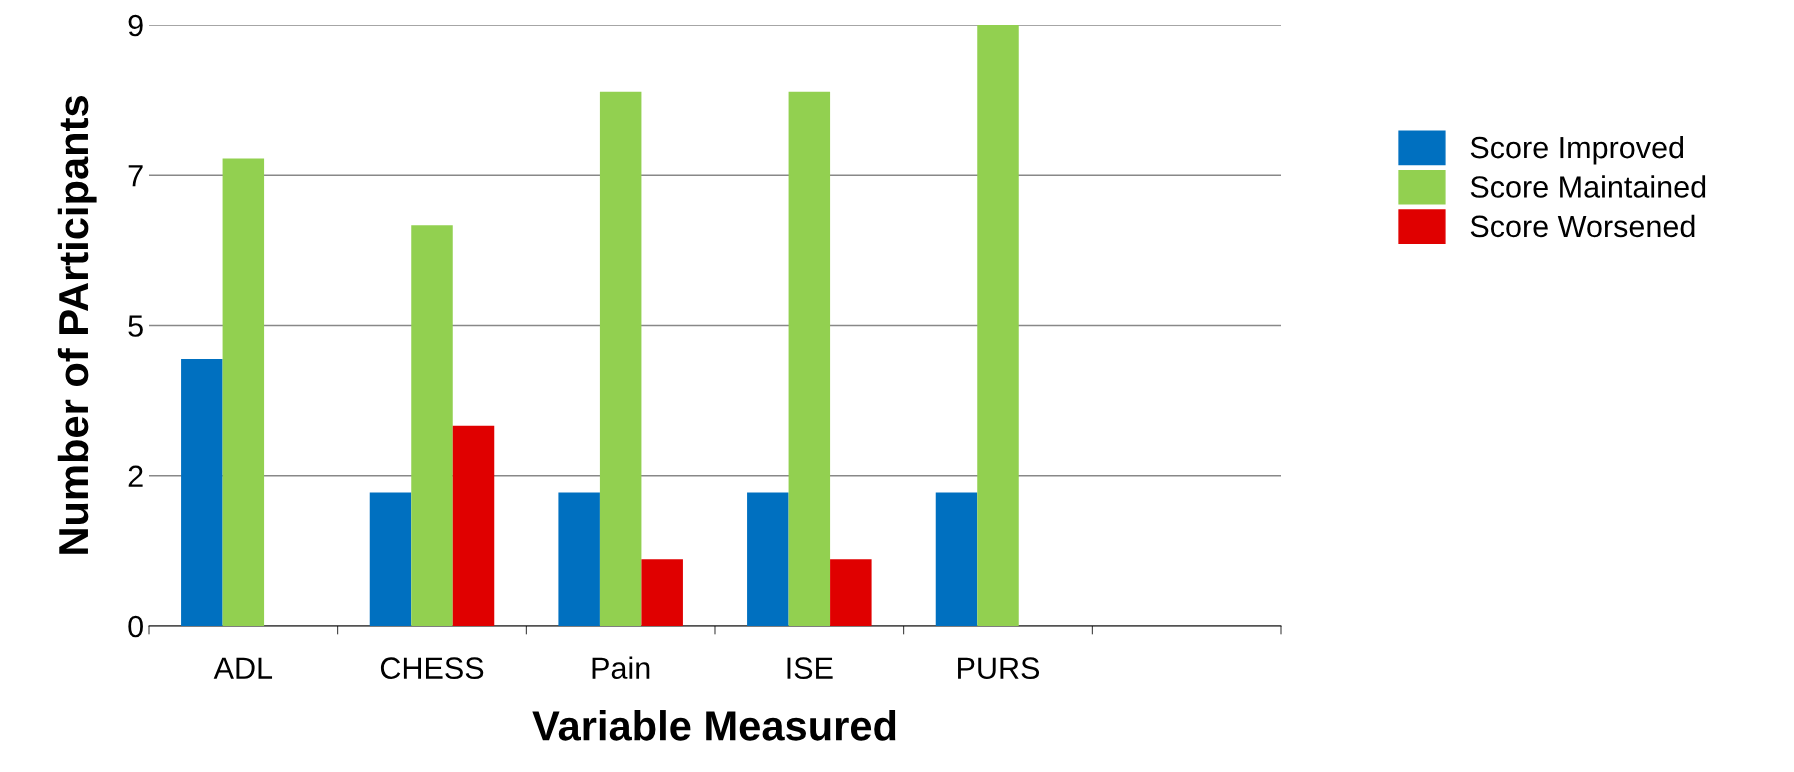  I want to click on x-tick-label: ISE, so click(810, 668).